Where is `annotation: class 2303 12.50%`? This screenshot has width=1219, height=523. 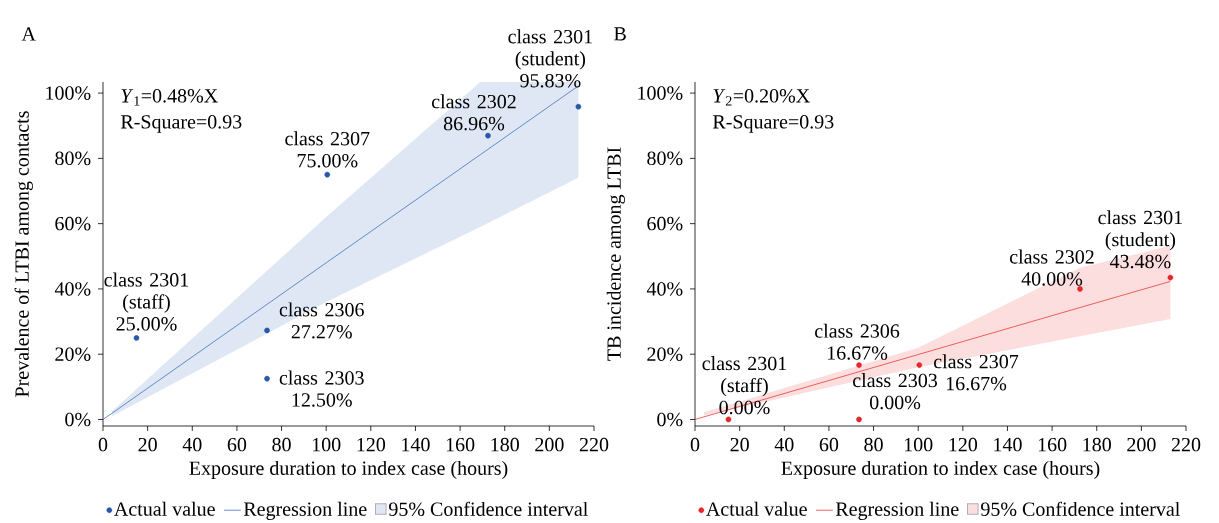 annotation: class 2303 12.50% is located at coordinates (321, 388).